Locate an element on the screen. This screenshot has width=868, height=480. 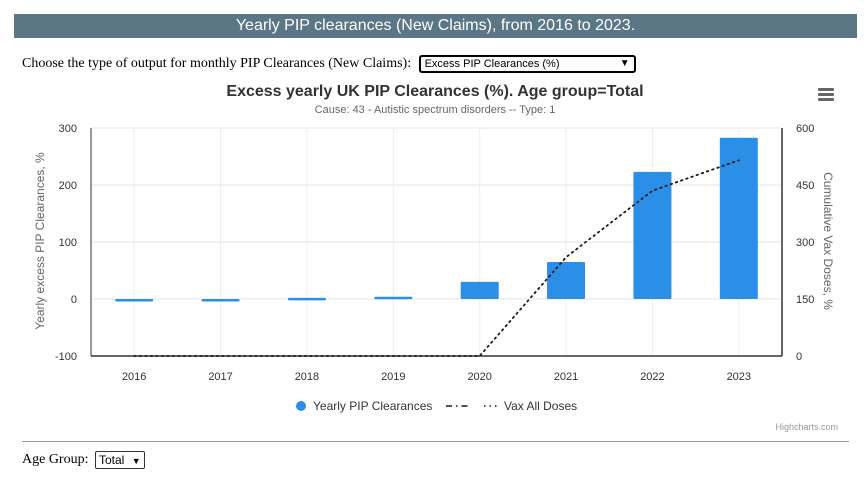
age-group-chooser: Age Group: Total ▼ is located at coordinates (83, 460).